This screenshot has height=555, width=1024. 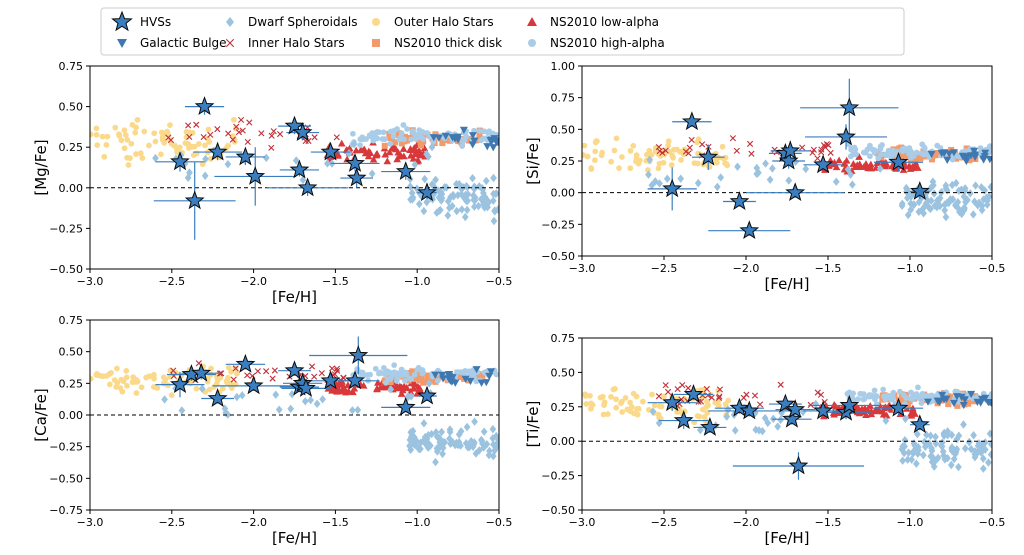 I want to click on legend-frame, so click(x=502, y=31).